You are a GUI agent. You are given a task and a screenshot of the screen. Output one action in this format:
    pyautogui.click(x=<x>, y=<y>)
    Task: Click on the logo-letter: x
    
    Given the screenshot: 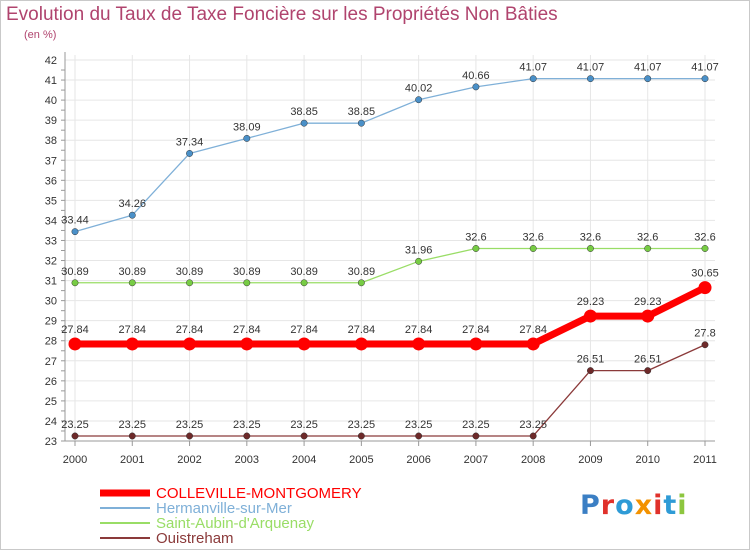 What is the action you would take?
    pyautogui.click(x=644, y=505)
    